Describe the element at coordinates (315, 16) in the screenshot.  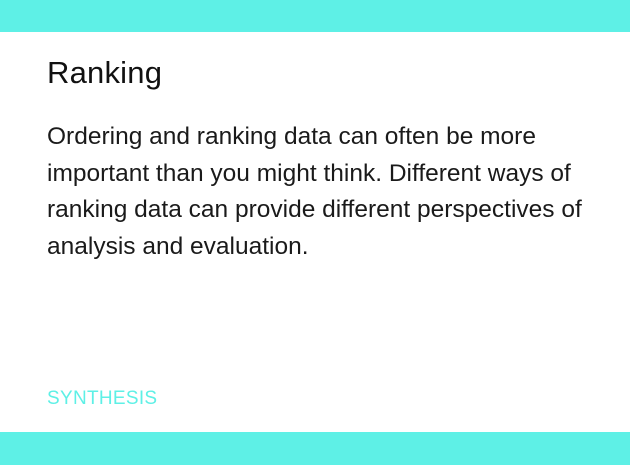
I see `top-accent-bar` at that location.